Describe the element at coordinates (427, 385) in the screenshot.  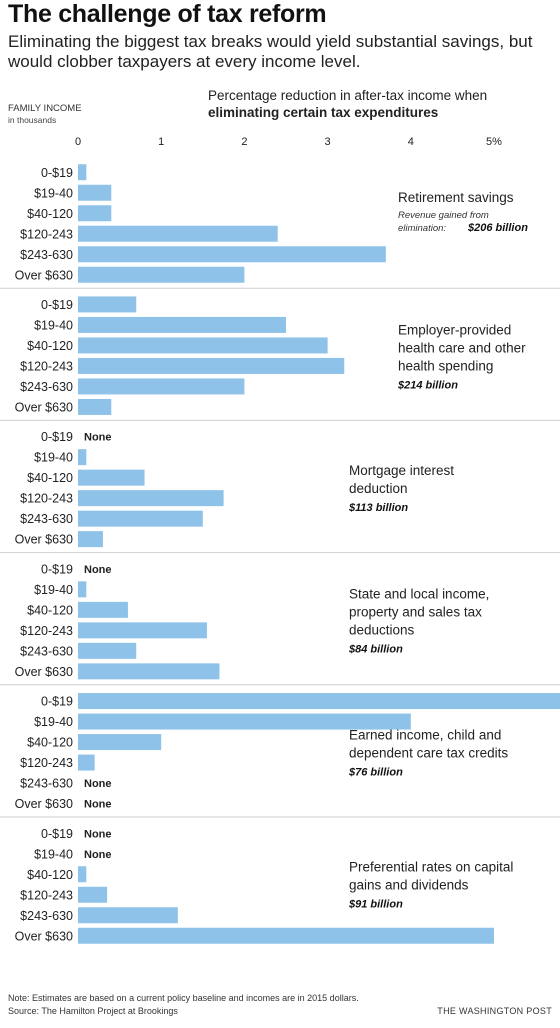
I see `revenue-amount: $214 billion` at that location.